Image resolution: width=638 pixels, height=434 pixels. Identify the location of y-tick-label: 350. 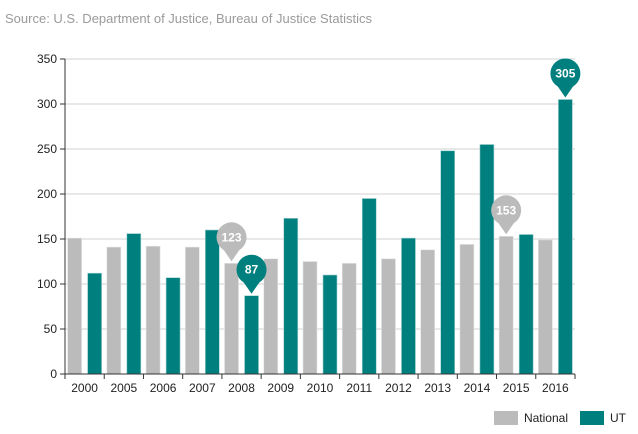
(47, 59).